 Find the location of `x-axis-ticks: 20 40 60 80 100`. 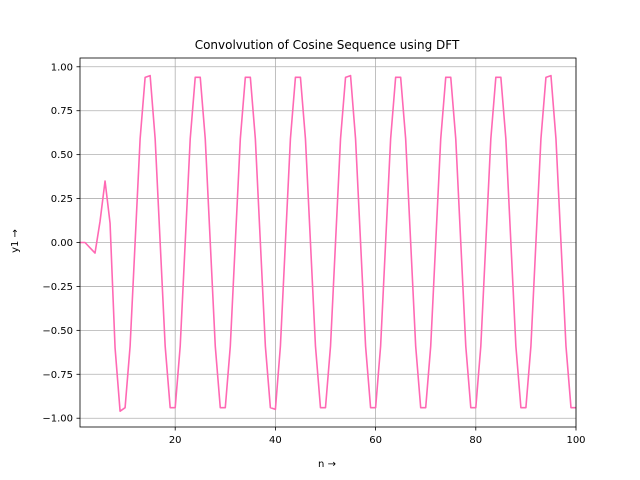

x-axis-ticks: 20 40 60 80 100 is located at coordinates (377, 436).